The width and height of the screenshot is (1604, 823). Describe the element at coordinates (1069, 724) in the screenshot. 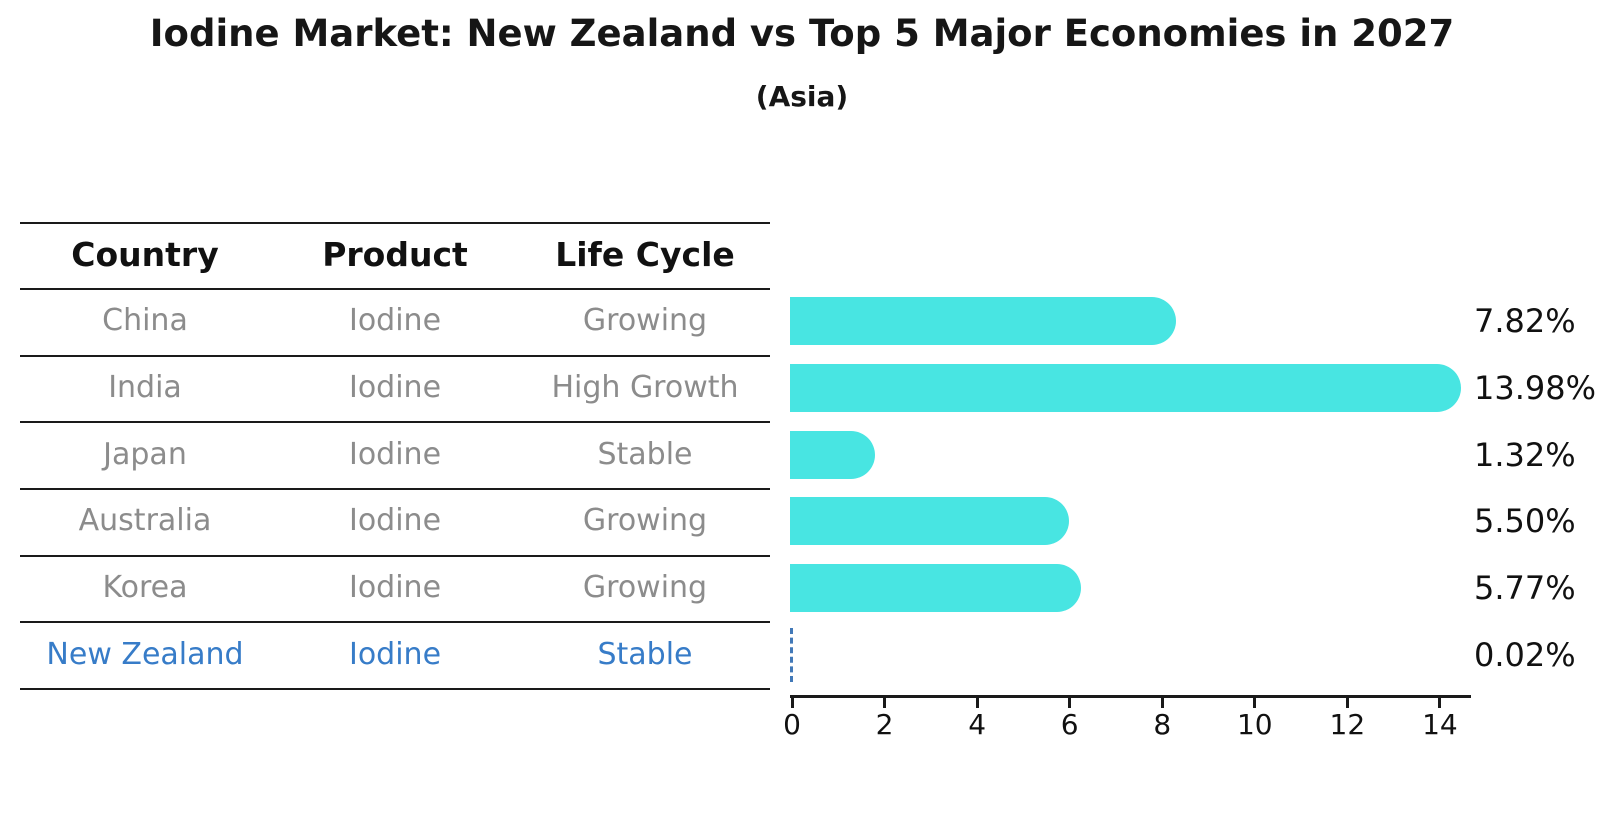

I see `x-axis-tick-label: 6` at that location.